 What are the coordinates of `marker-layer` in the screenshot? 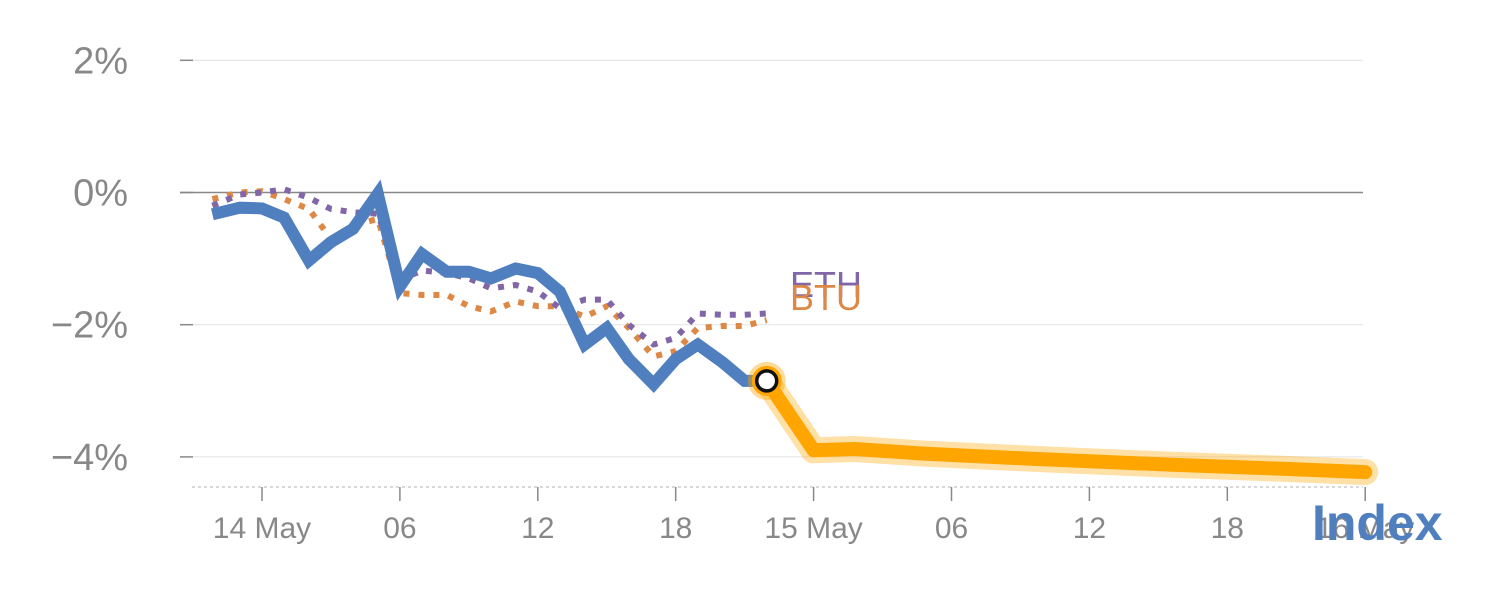 It's located at (766, 380).